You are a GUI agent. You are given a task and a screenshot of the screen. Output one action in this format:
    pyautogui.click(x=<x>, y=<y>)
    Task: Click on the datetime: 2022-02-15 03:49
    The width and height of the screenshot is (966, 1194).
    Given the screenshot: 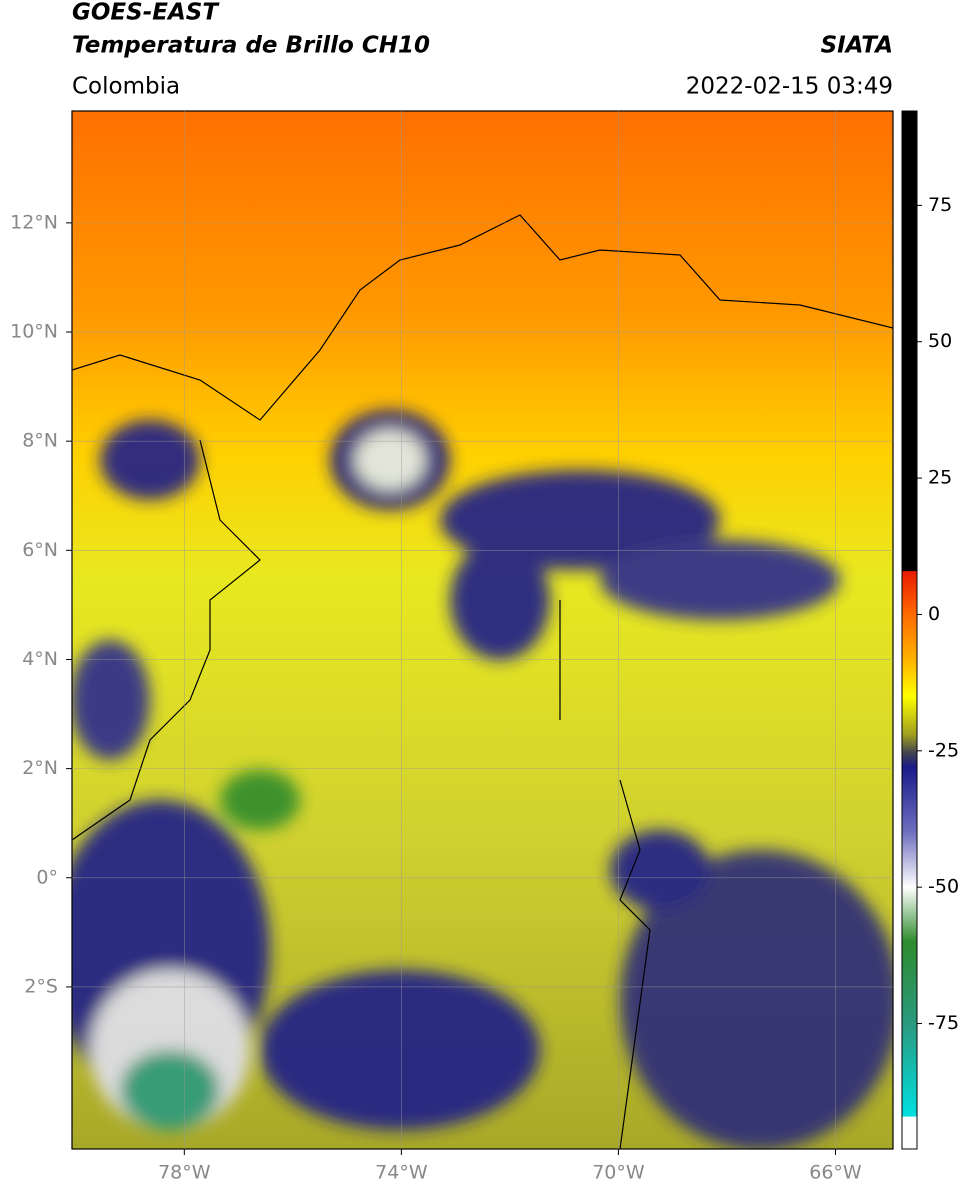 What is the action you would take?
    pyautogui.click(x=789, y=87)
    